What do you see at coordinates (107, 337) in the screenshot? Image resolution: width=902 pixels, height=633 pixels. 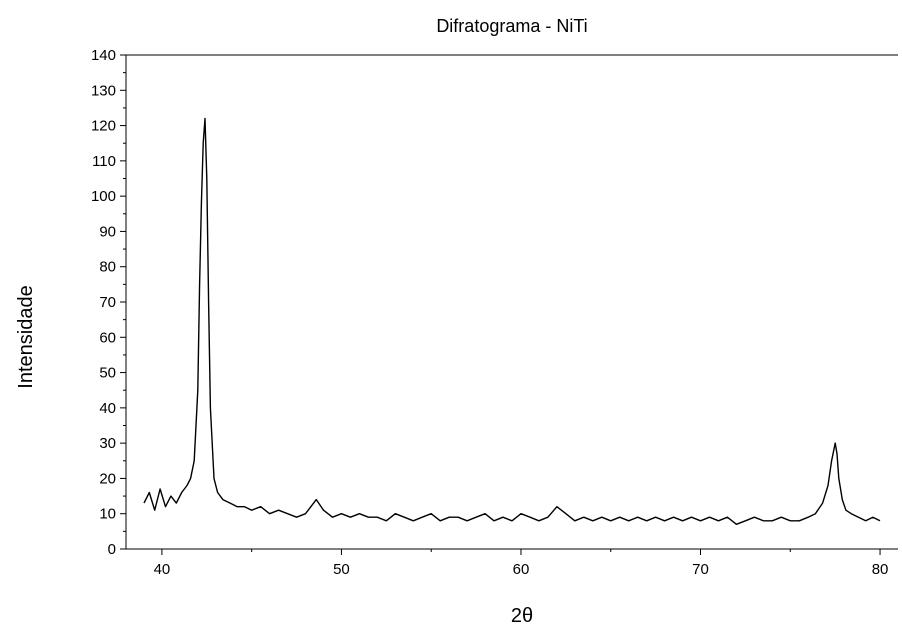 I see `y-tick-label: 60` at bounding box center [107, 337].